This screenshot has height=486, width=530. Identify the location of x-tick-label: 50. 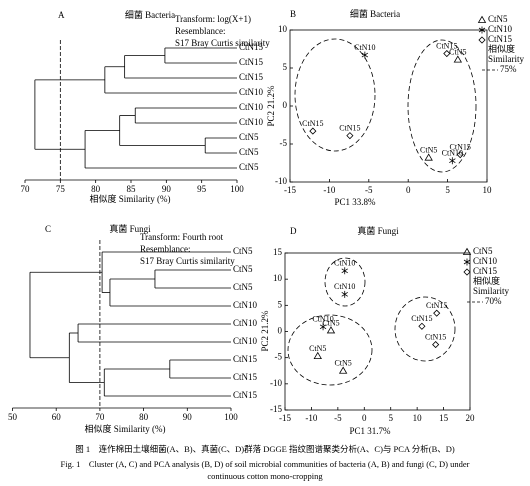
(13, 417).